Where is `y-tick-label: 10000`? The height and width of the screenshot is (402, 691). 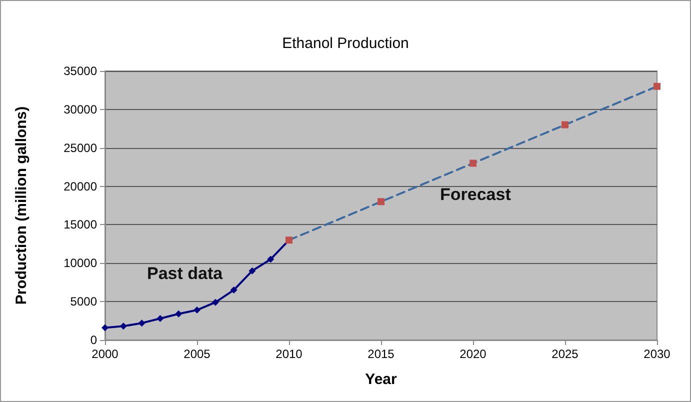
y-tick-label: 10000 is located at coordinates (81, 263).